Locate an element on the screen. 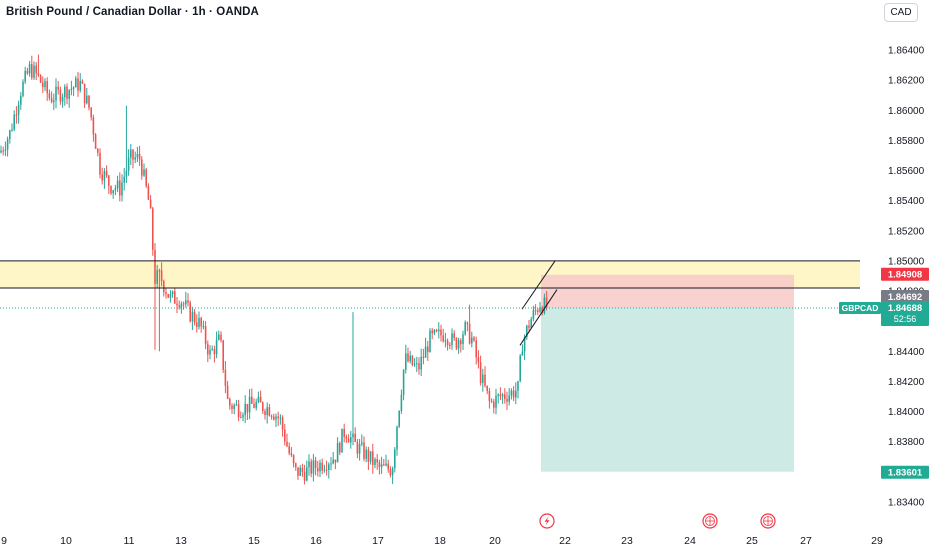 The width and height of the screenshot is (932, 550). lightning-event-icon is located at coordinates (547, 521).